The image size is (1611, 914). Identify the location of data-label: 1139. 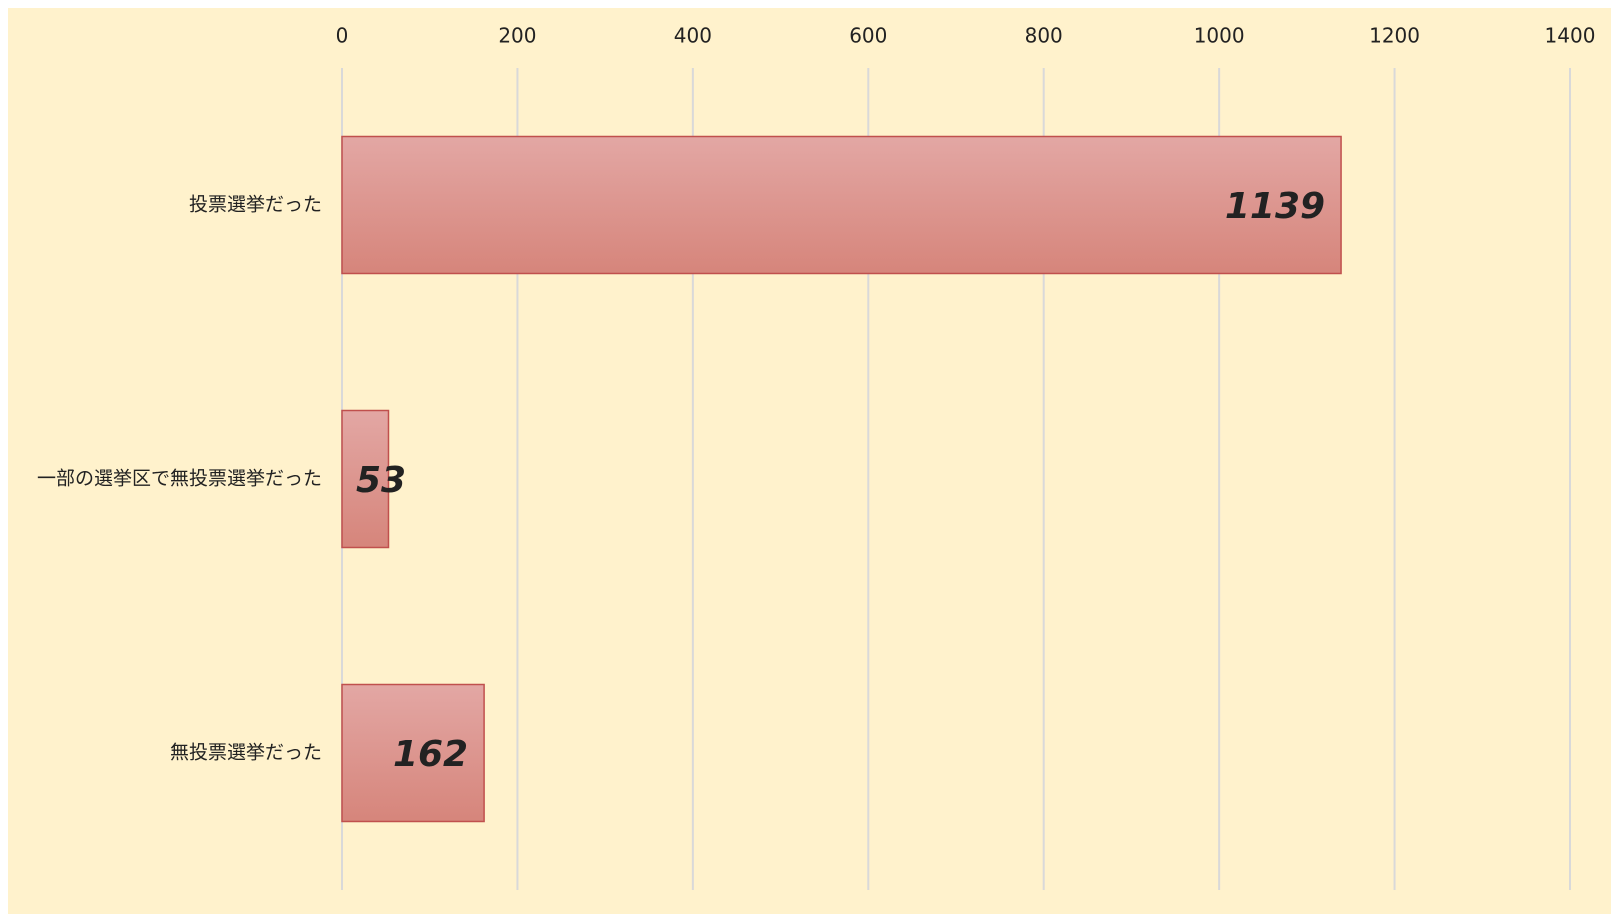
(1275, 206).